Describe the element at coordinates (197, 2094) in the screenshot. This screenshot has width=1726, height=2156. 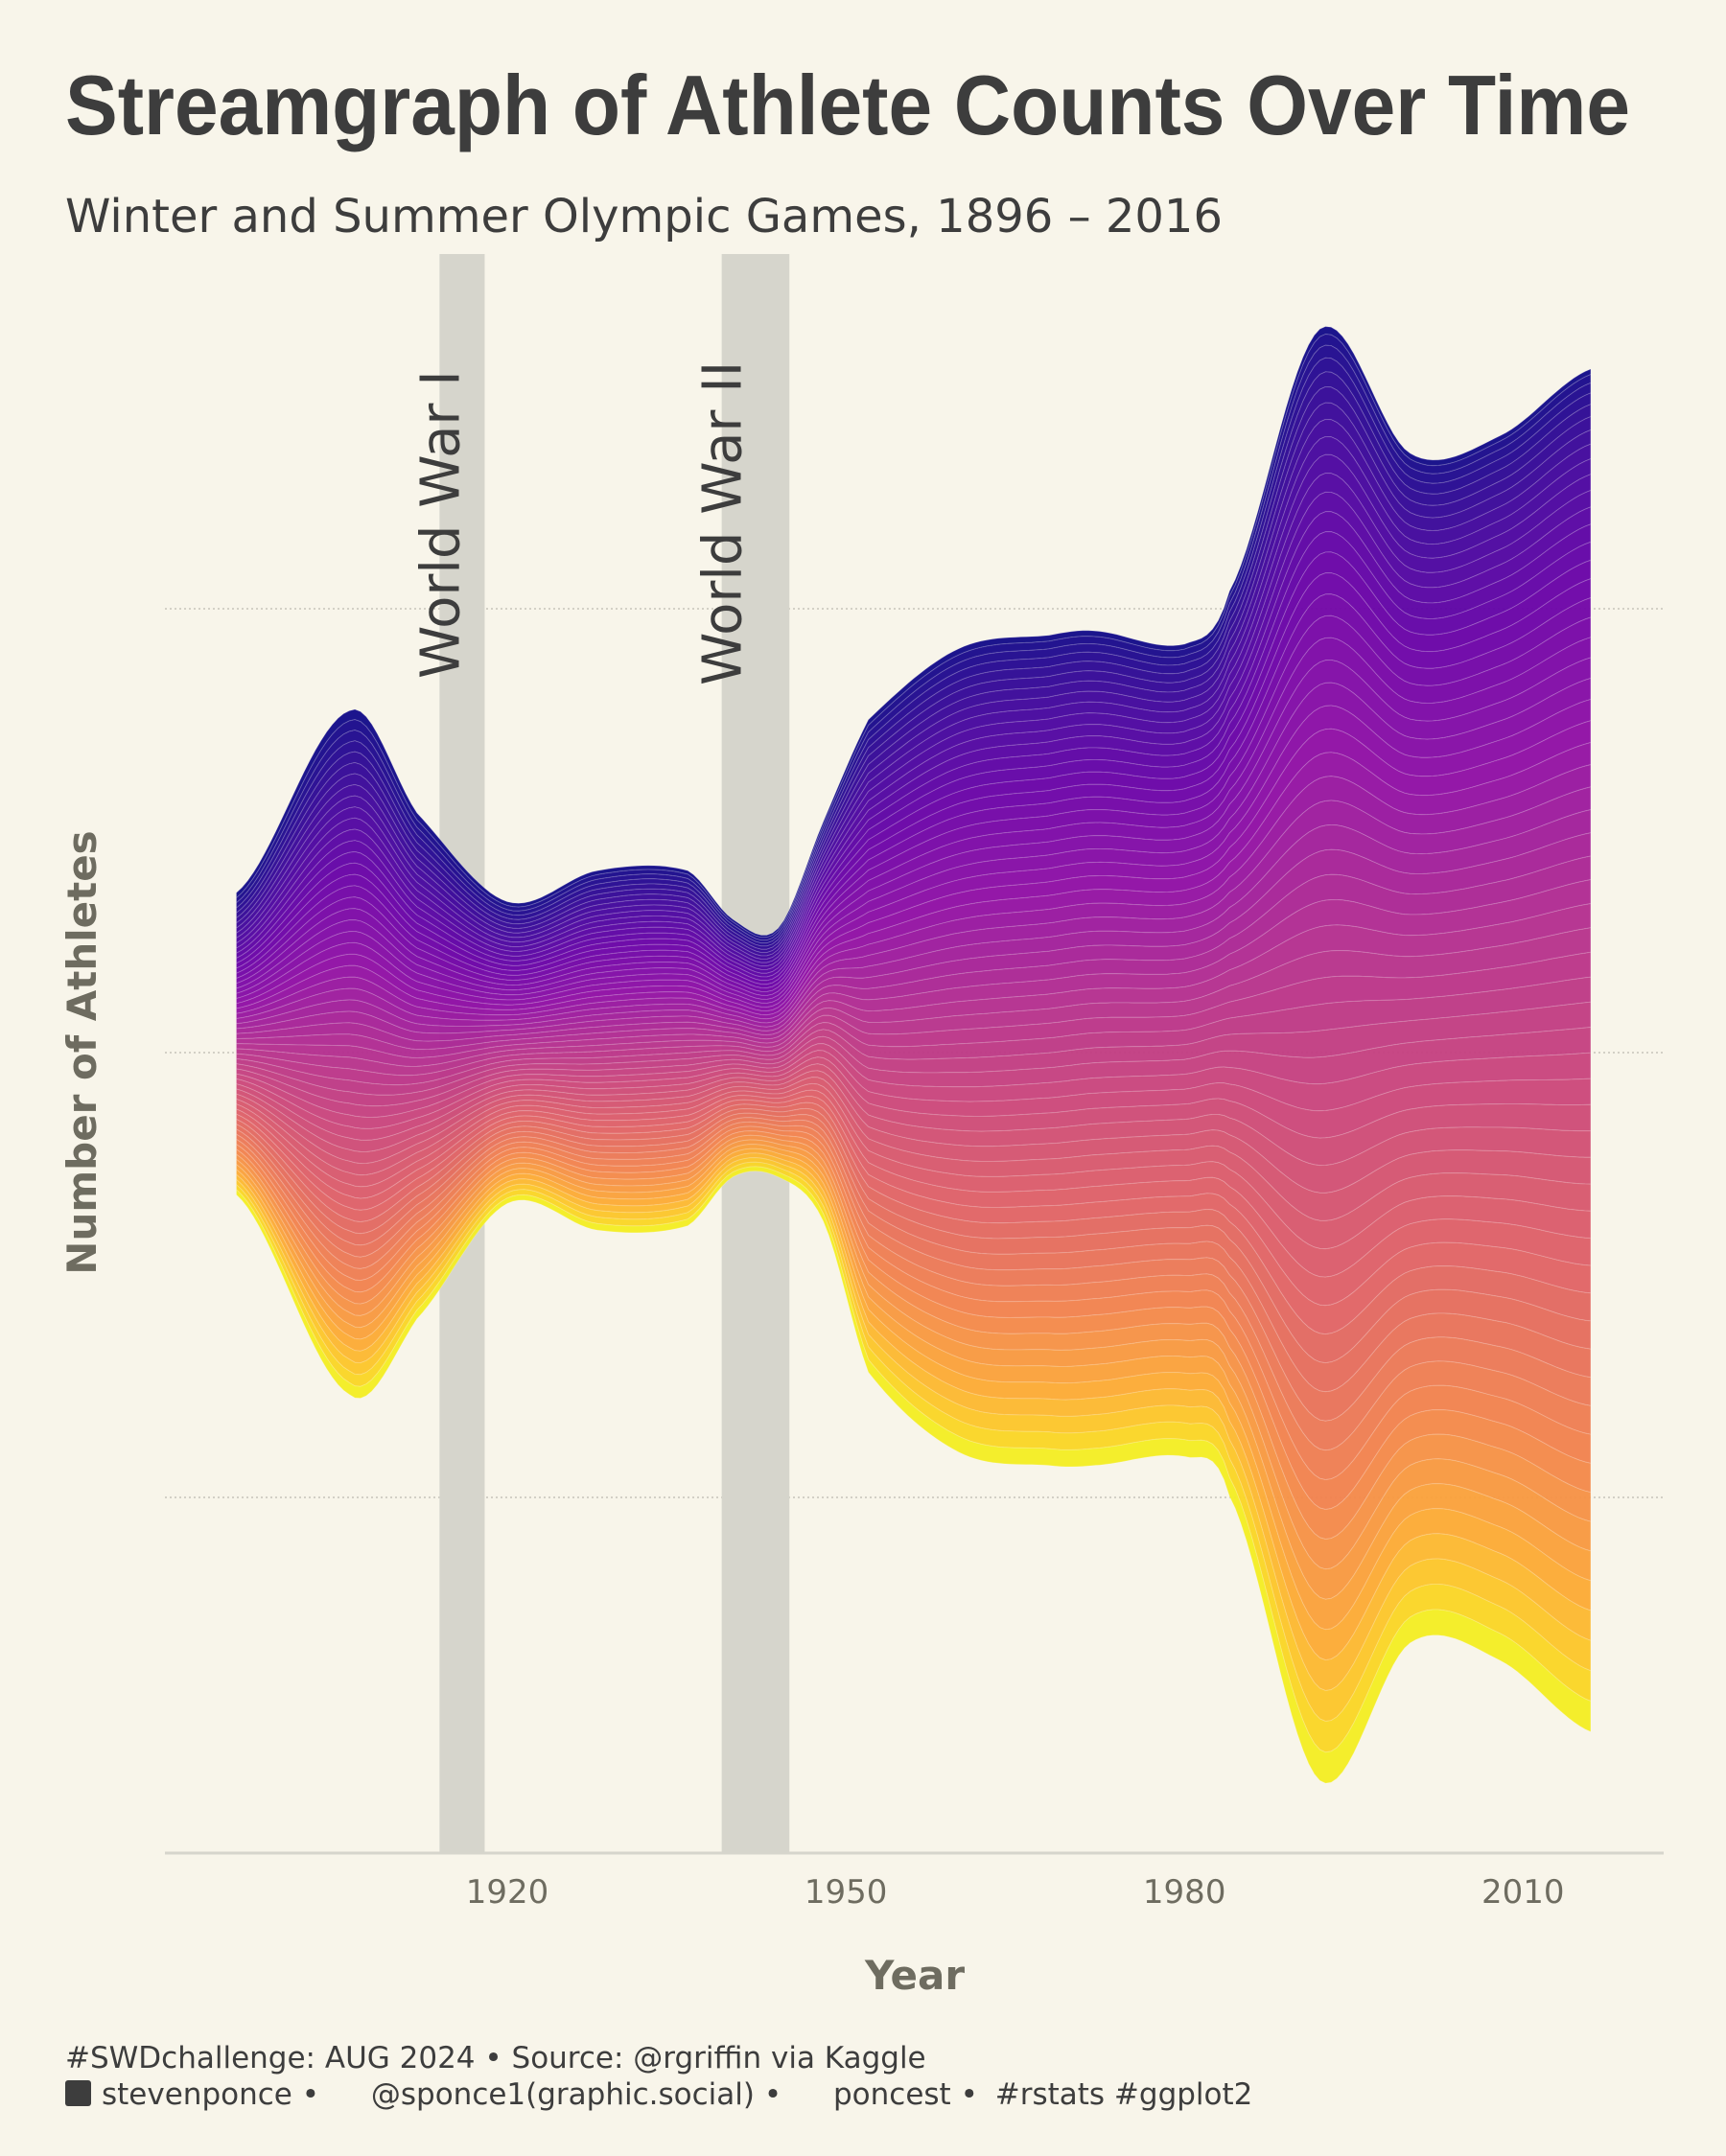
I see `linkedin-handle: stevenponce` at that location.